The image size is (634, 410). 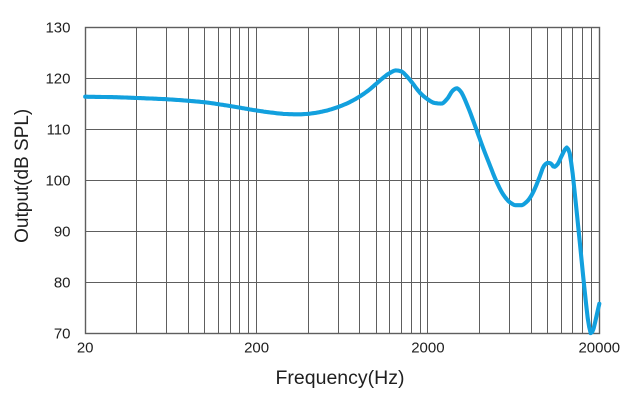 I want to click on svg-text: 70, so click(x=62, y=334).